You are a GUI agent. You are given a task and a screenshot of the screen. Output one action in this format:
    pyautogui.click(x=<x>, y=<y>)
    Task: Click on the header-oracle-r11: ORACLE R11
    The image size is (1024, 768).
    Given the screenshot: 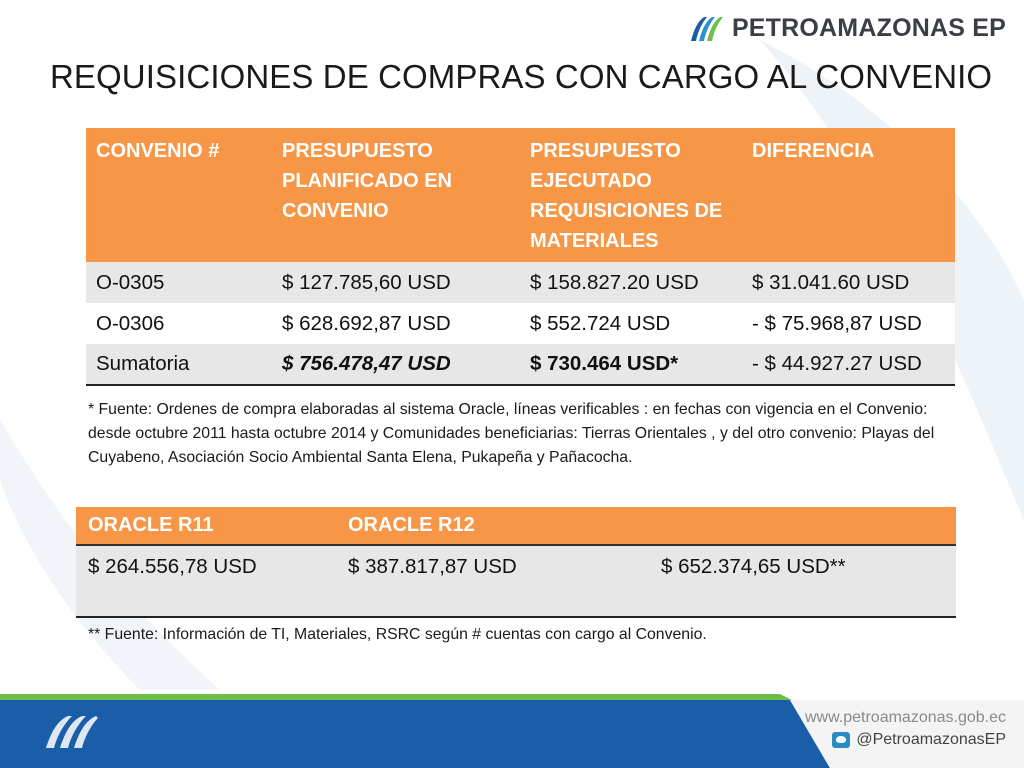 What is the action you would take?
    pyautogui.click(x=206, y=526)
    